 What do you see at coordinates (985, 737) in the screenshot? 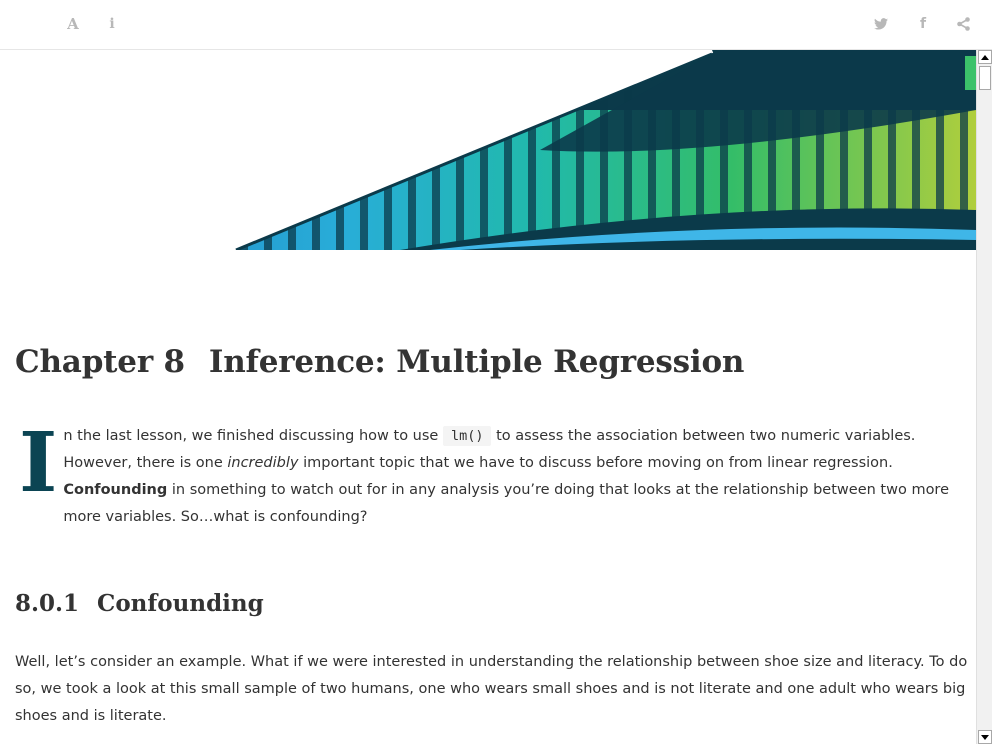
I see `scroll-down-arrow-icon` at bounding box center [985, 737].